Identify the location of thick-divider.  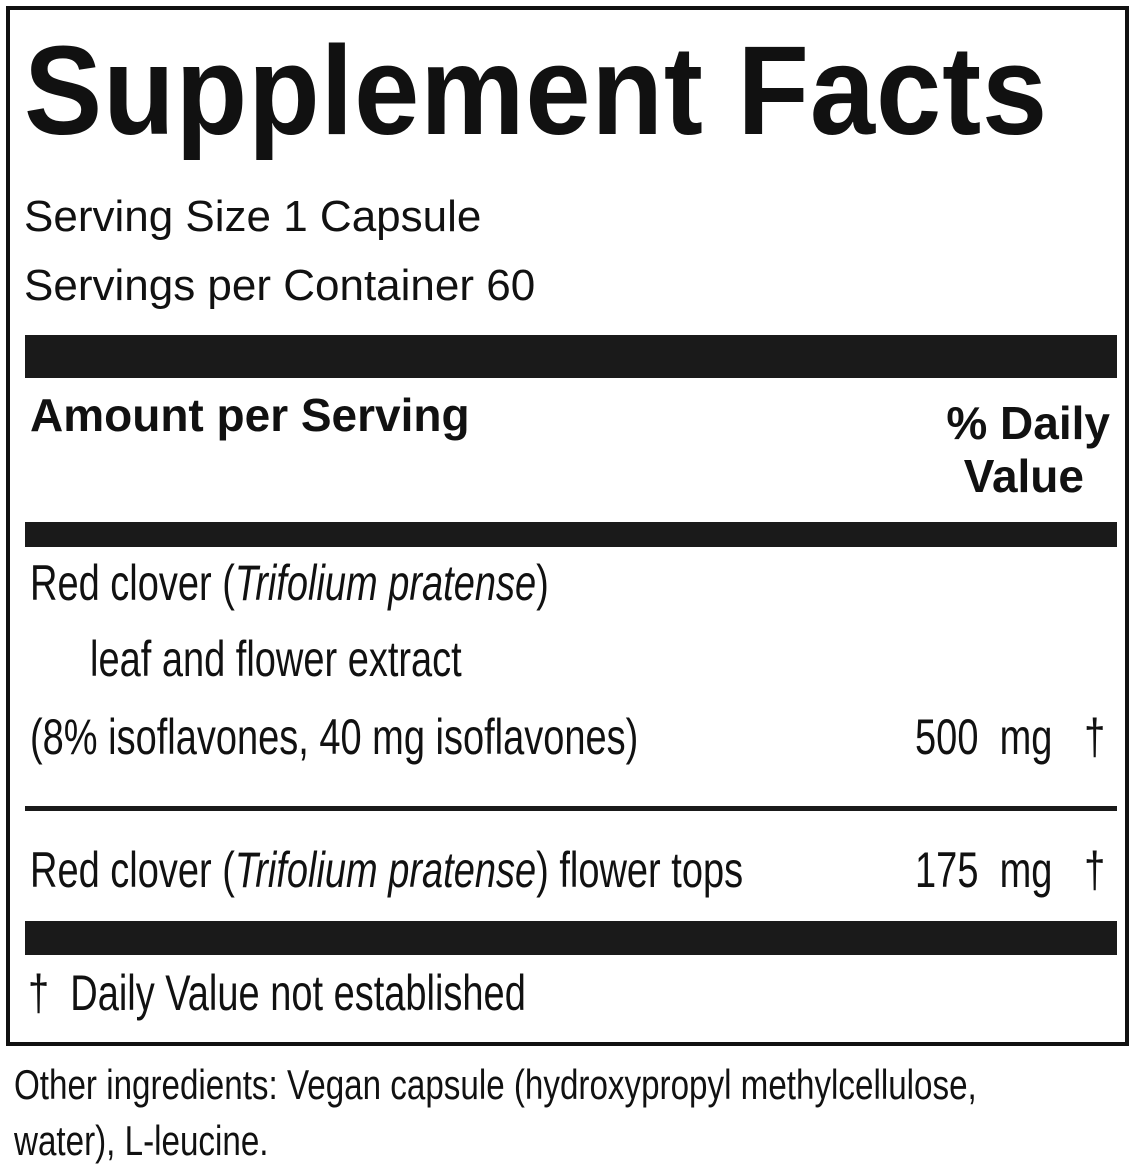
(571, 356).